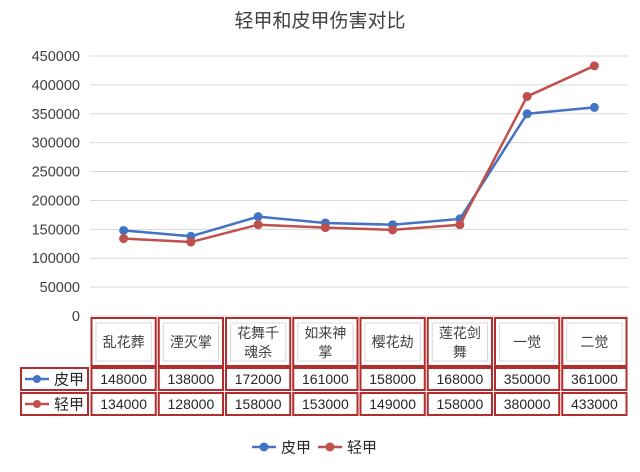 The height and width of the screenshot is (472, 640). What do you see at coordinates (56, 144) in the screenshot?
I see `y-tick-label: 300000` at bounding box center [56, 144].